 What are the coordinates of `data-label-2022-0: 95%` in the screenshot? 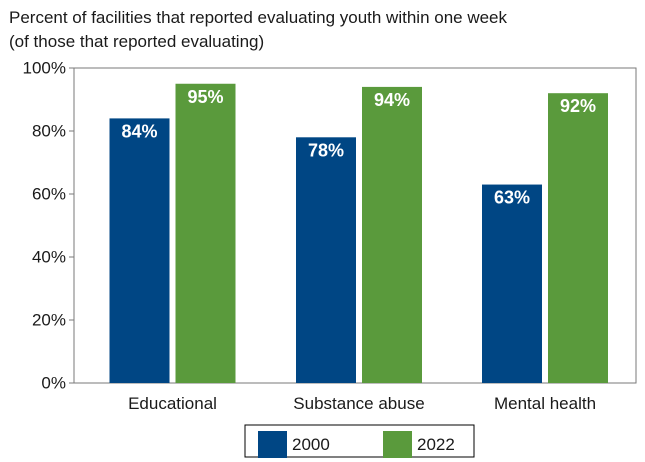 It's located at (205, 97).